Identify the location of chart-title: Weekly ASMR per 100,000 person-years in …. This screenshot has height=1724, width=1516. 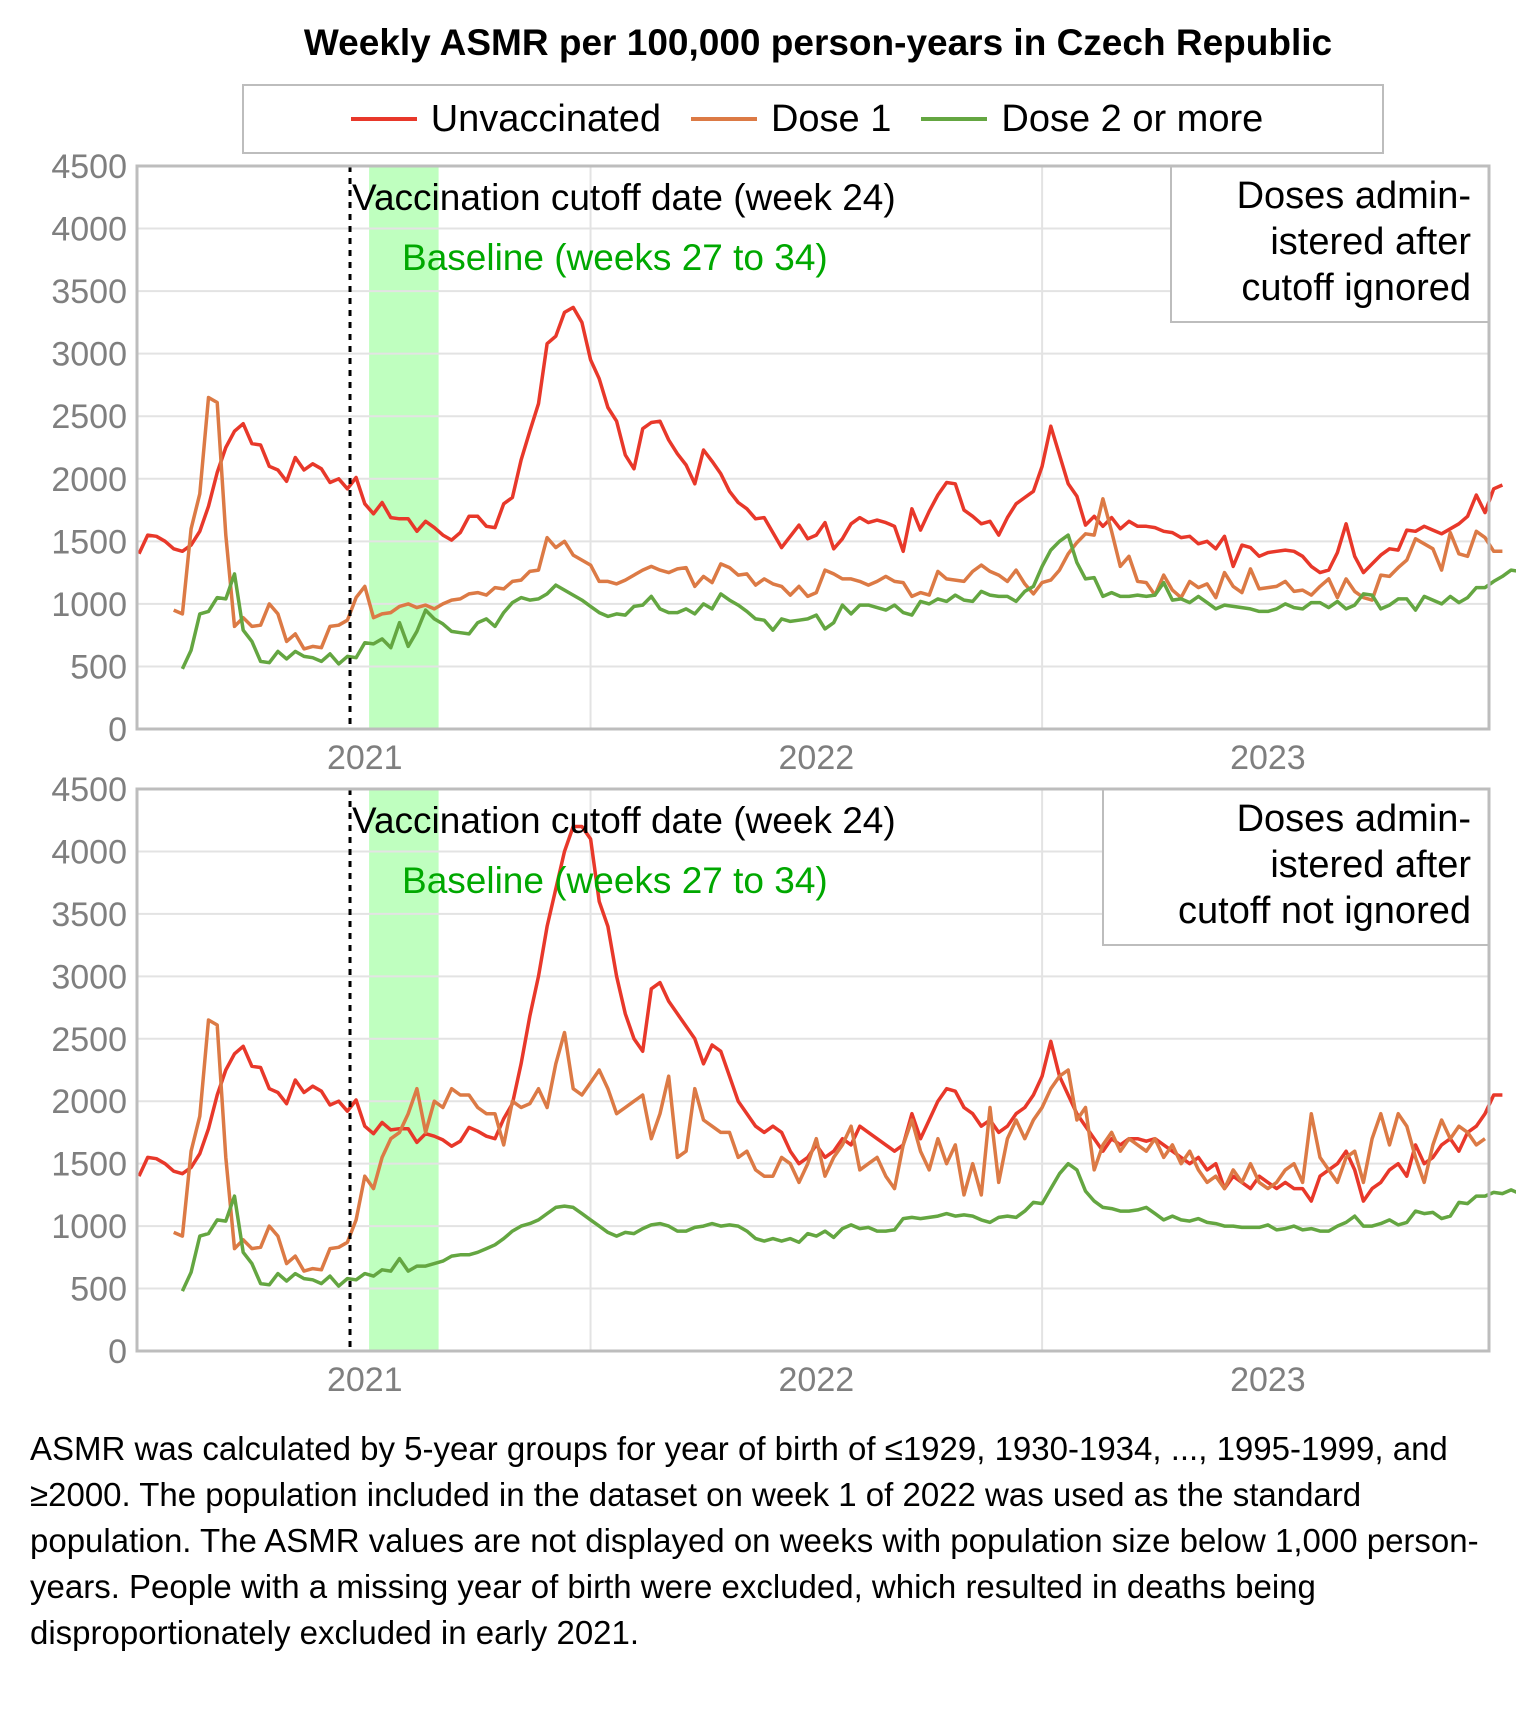
(818, 42).